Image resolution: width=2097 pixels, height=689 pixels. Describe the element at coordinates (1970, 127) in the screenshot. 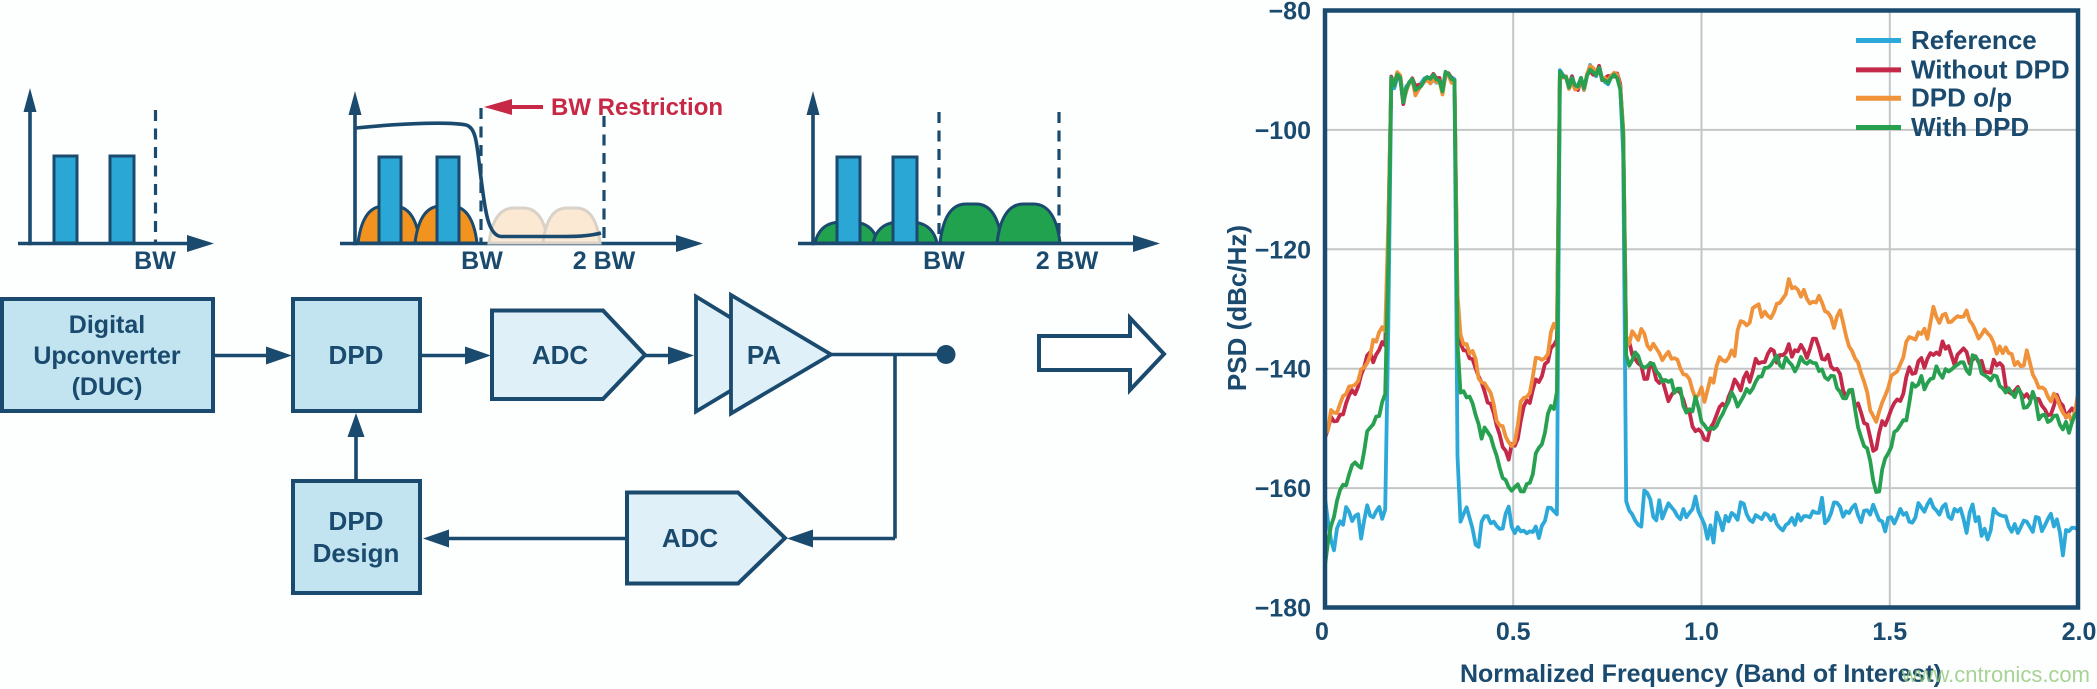

I see `svg-text: With DPD` at that location.